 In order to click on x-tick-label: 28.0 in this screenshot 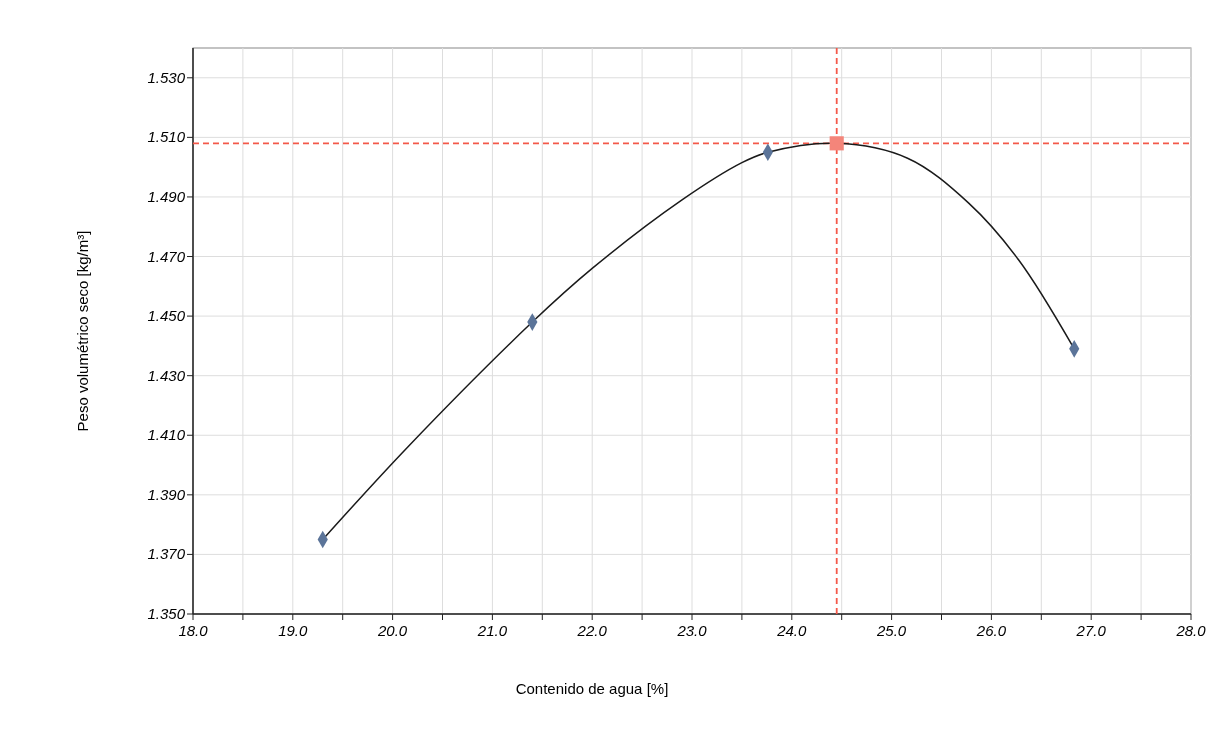, I will do `click(1191, 630)`.